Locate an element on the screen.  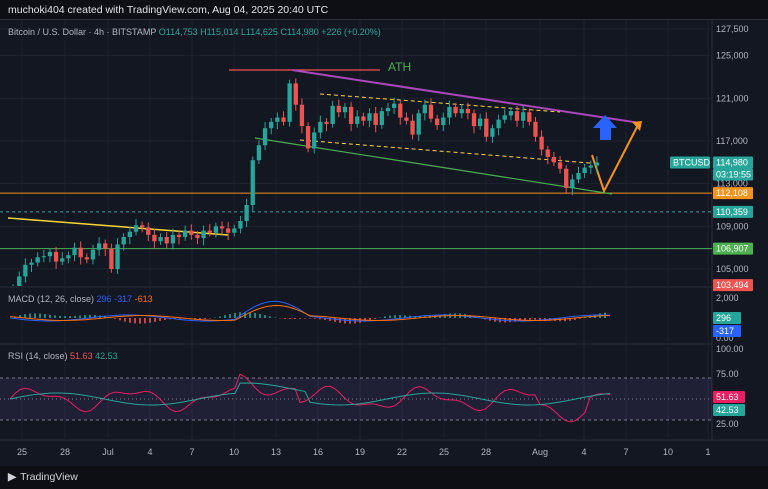
time-tick-label: Jul is located at coordinates (108, 452).